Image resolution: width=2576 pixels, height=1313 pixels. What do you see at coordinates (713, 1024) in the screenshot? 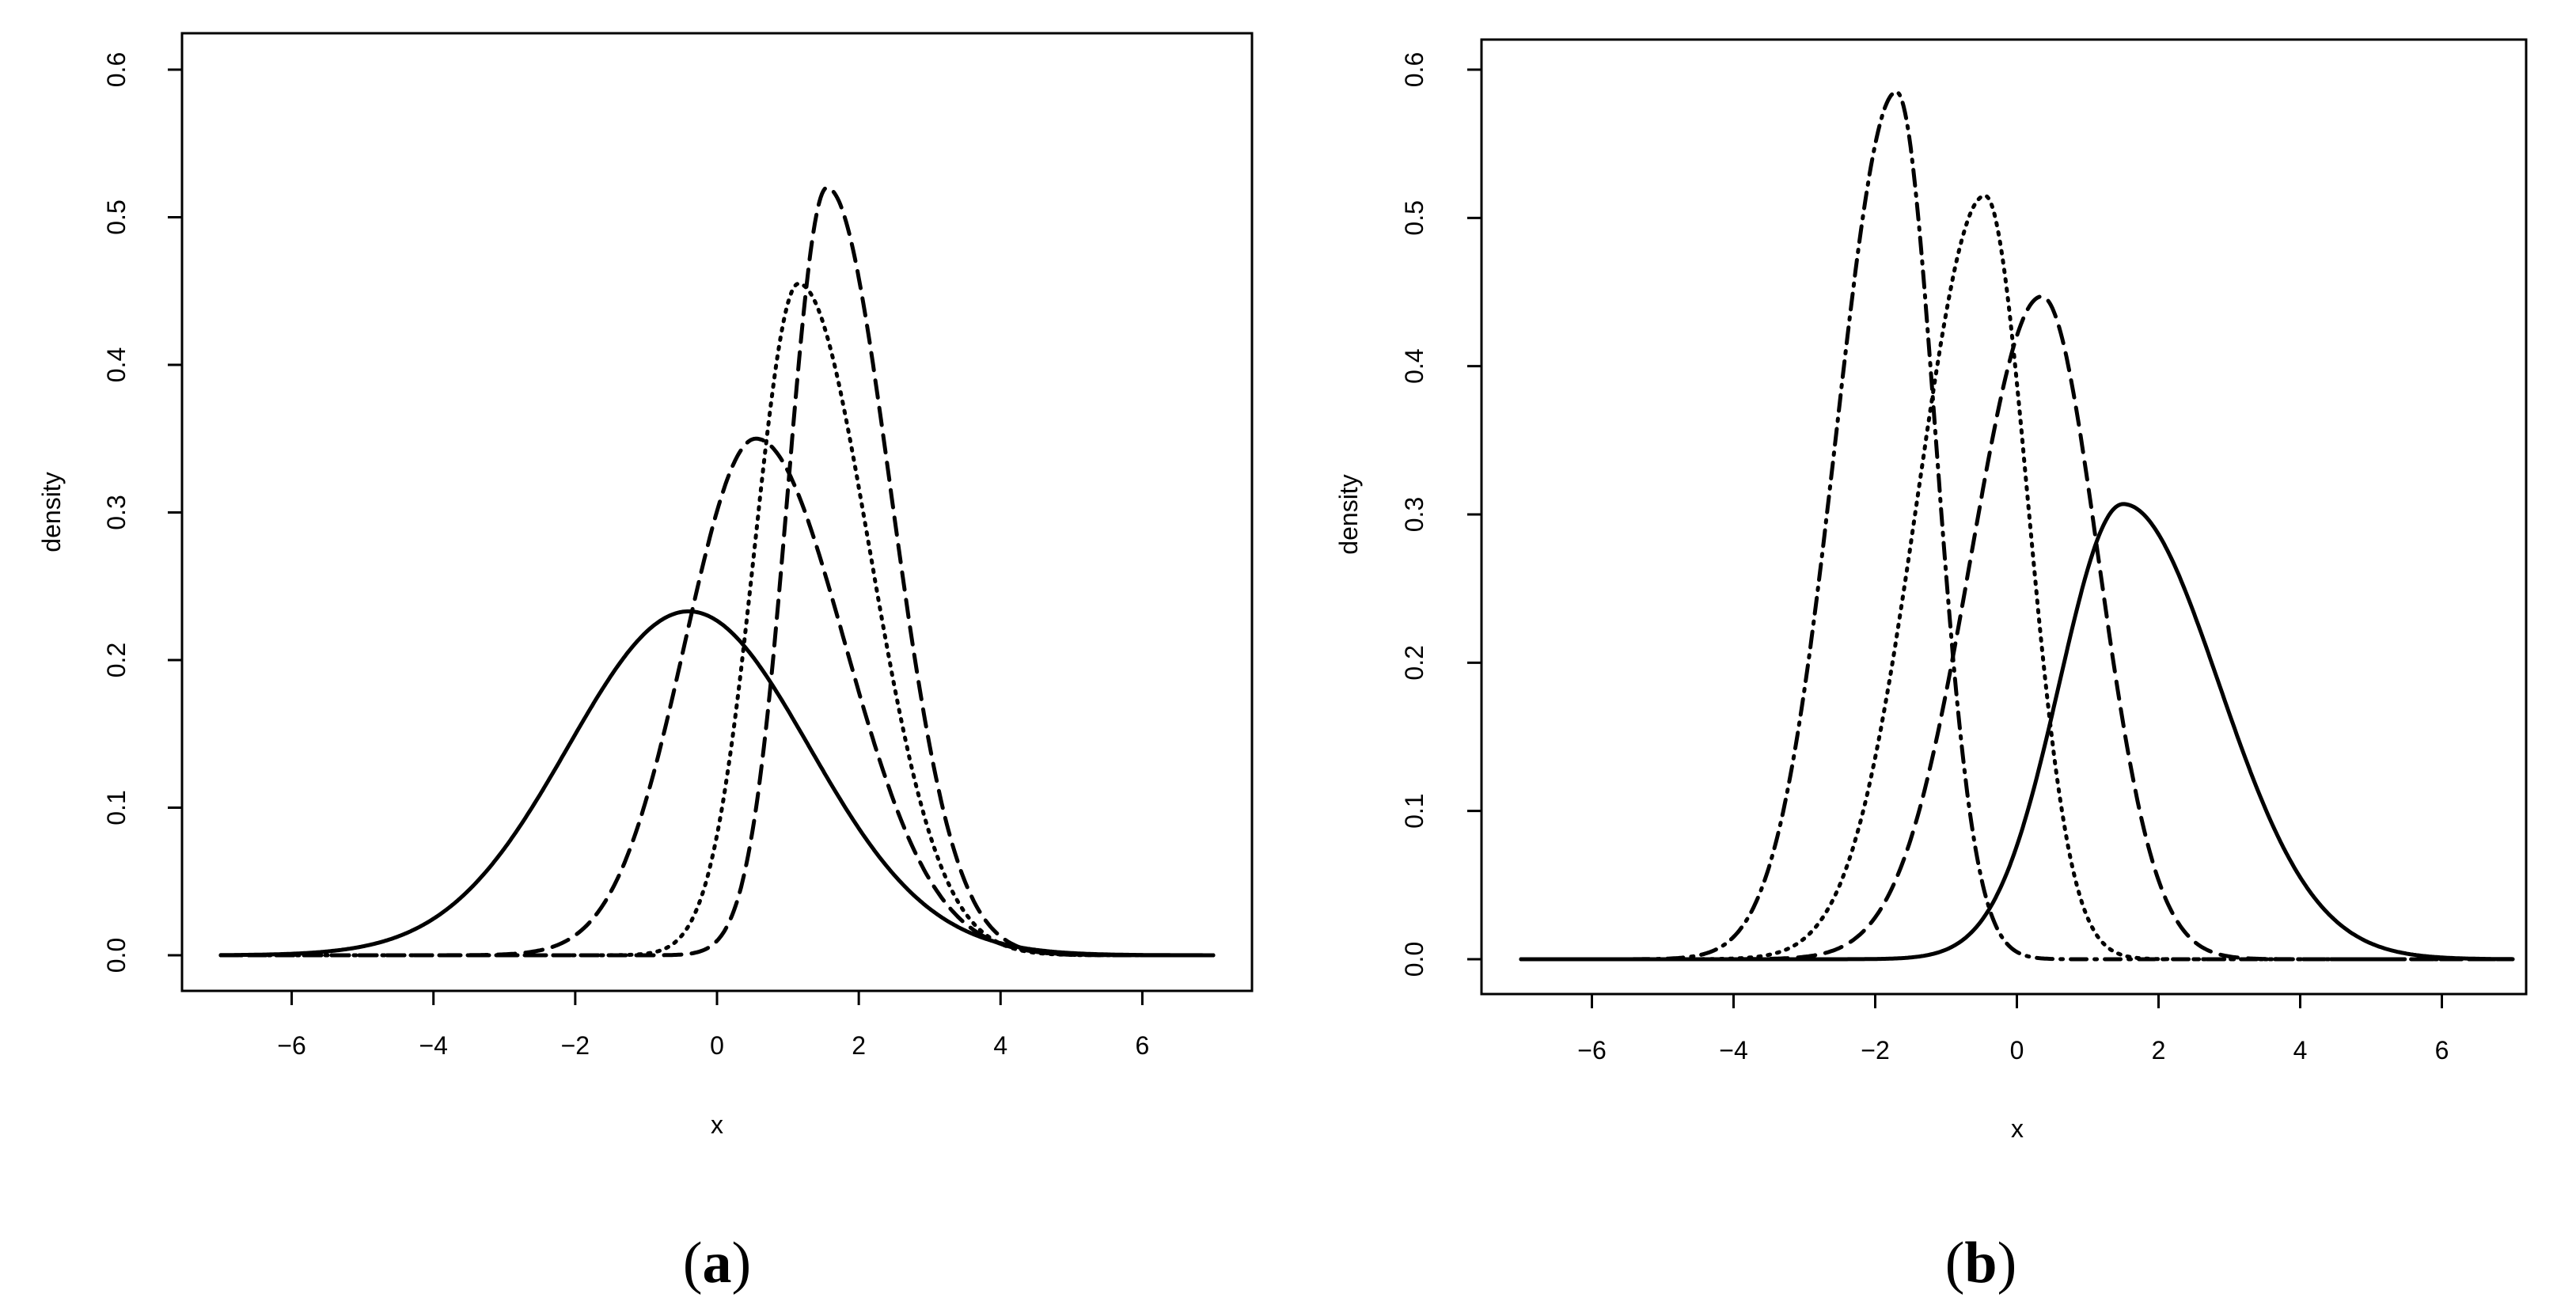
I see `x-axis-a: −6 −4 −2 0 2 4 6` at bounding box center [713, 1024].